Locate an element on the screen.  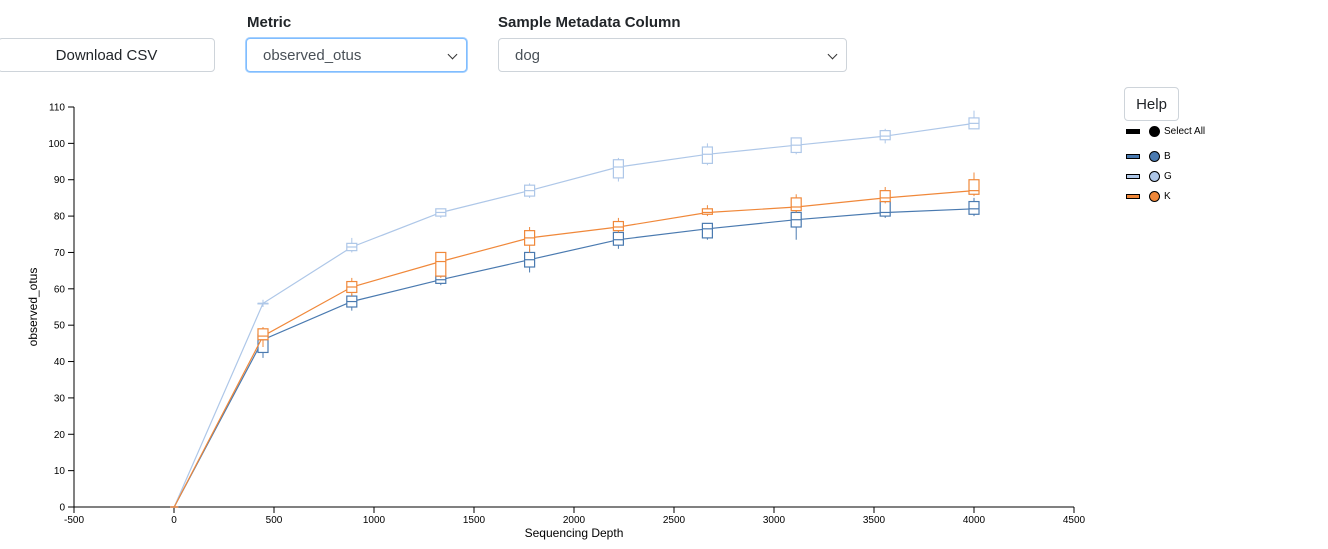
x-tick-label: 2500 is located at coordinates (674, 520).